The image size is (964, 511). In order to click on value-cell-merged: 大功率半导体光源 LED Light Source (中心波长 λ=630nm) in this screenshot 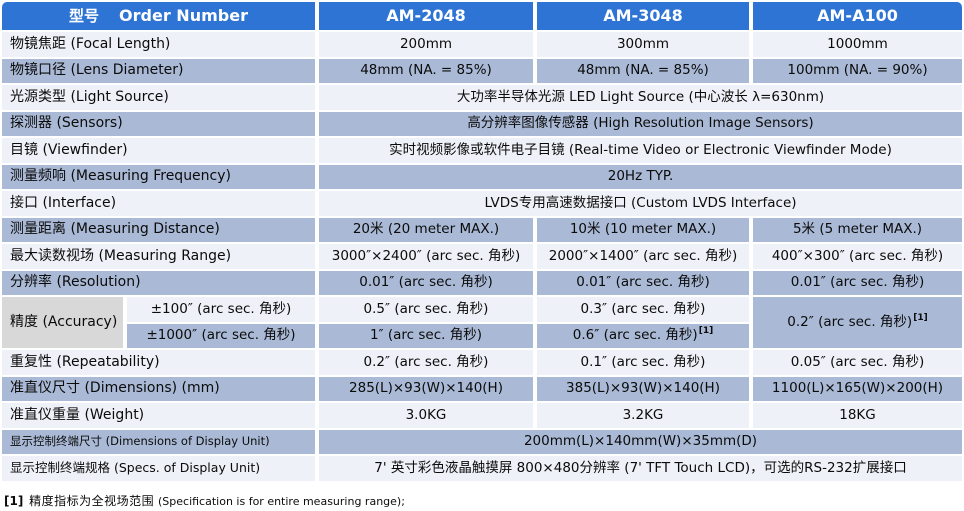, I will do `click(640, 97)`.